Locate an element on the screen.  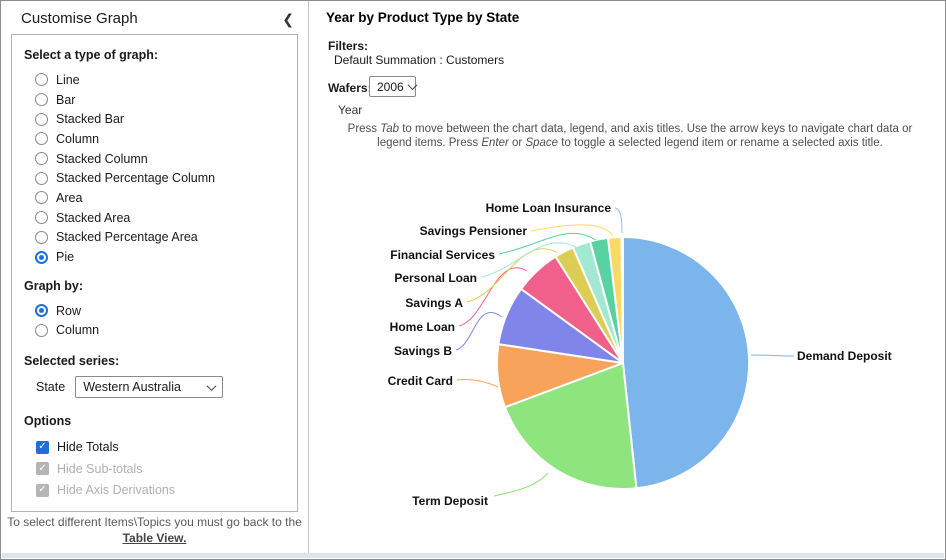
radio-label: Pie is located at coordinates (65, 257).